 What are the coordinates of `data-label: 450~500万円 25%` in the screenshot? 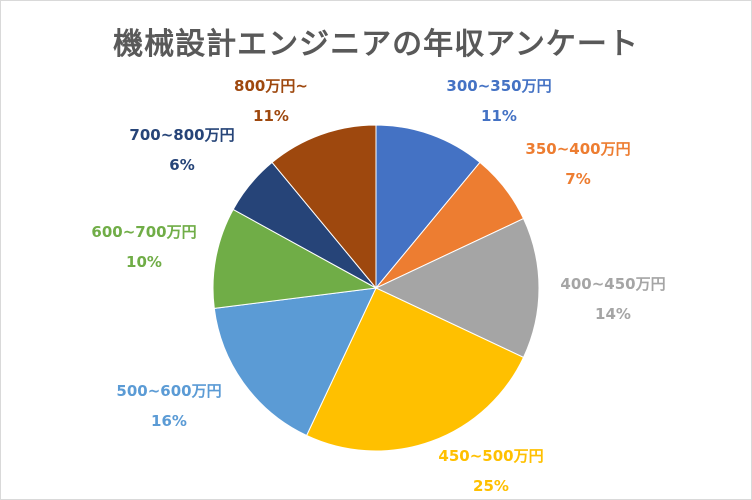 It's located at (491, 470).